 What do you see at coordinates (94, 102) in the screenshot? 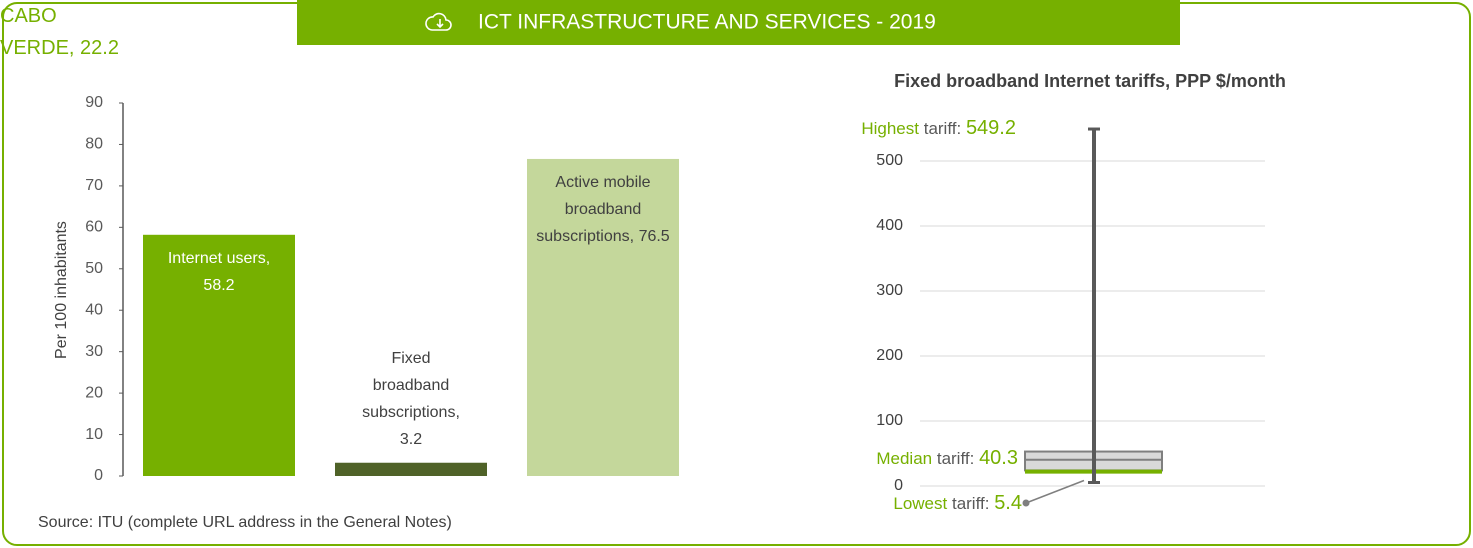
I see `y-tick-label: 90` at bounding box center [94, 102].